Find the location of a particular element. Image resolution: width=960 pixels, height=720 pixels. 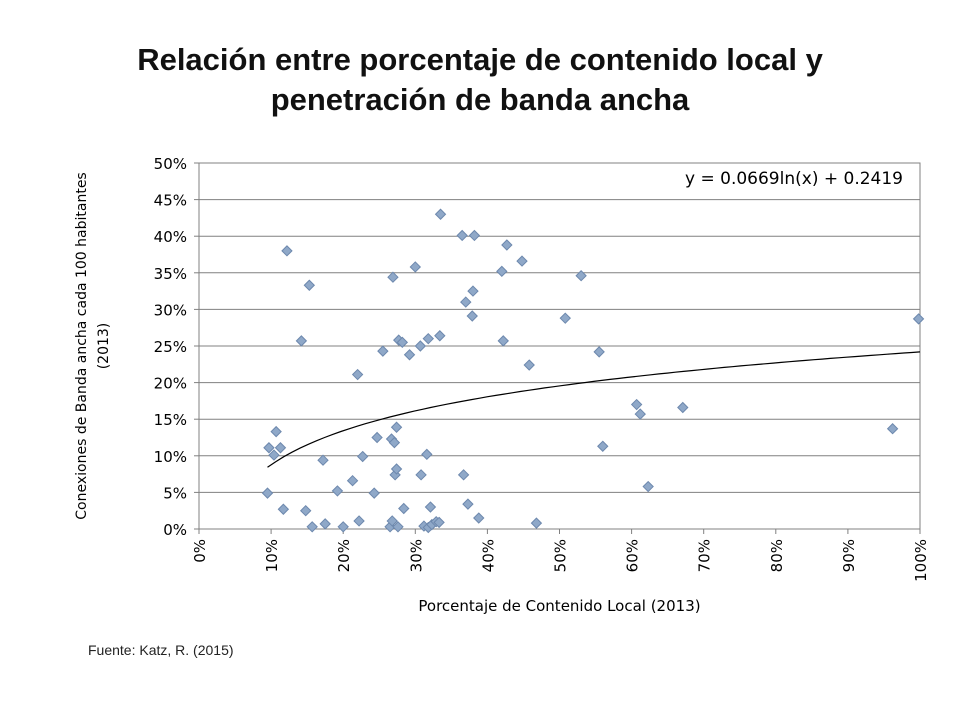

y-tick-label: 50% is located at coordinates (170, 164).